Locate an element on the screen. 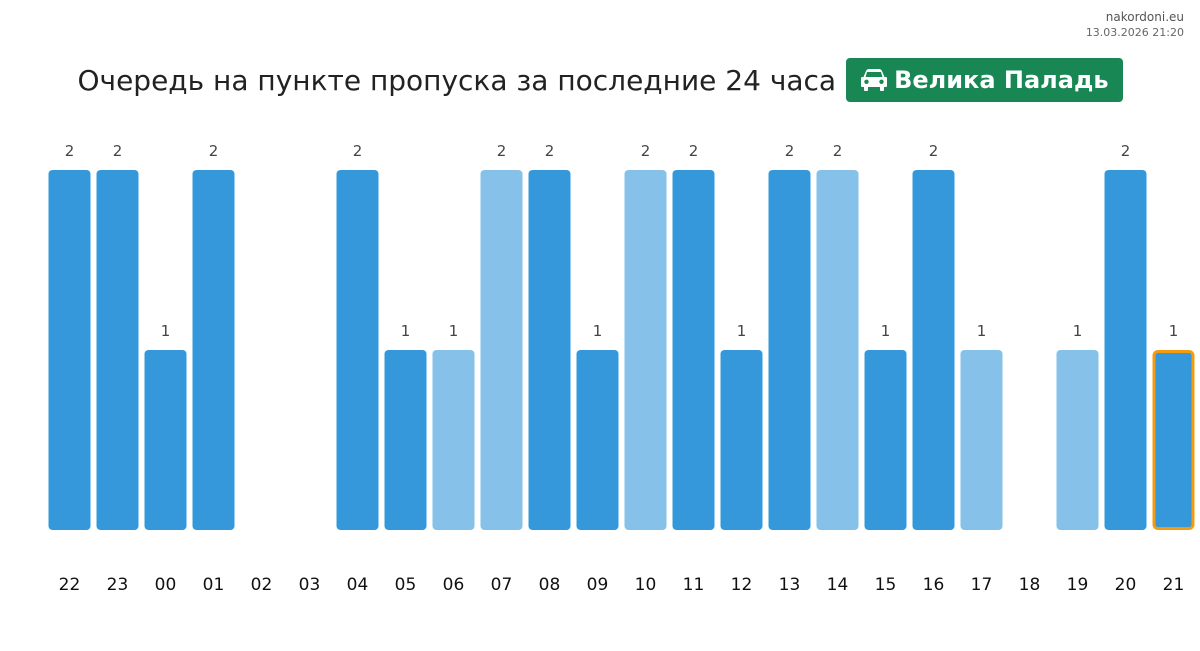 The width and height of the screenshot is (1200, 651). value-label-19: 1 is located at coordinates (1078, 331).